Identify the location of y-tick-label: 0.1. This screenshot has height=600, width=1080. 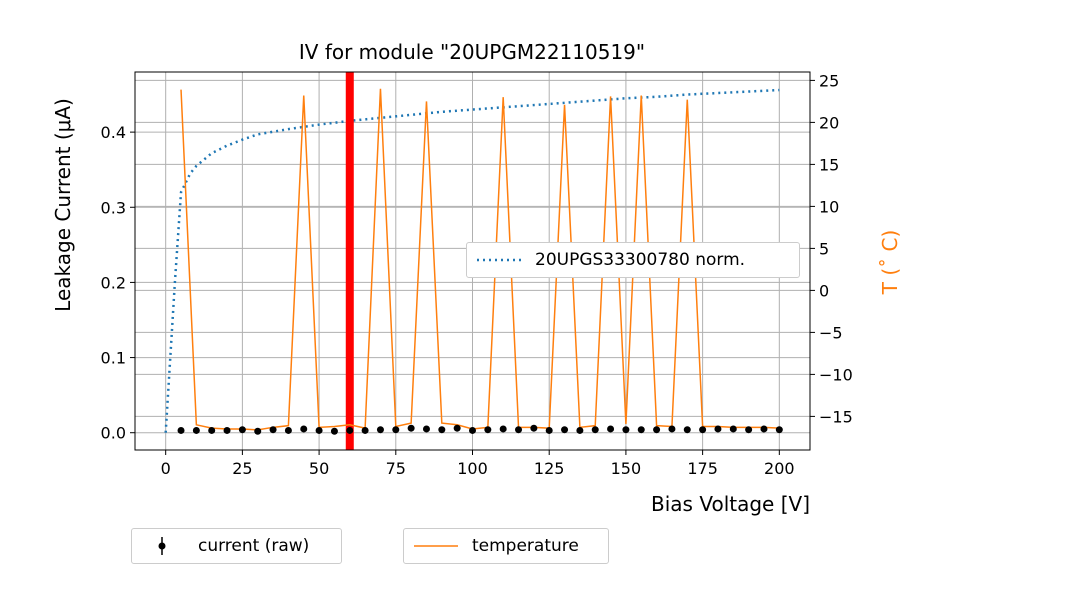
(113, 358).